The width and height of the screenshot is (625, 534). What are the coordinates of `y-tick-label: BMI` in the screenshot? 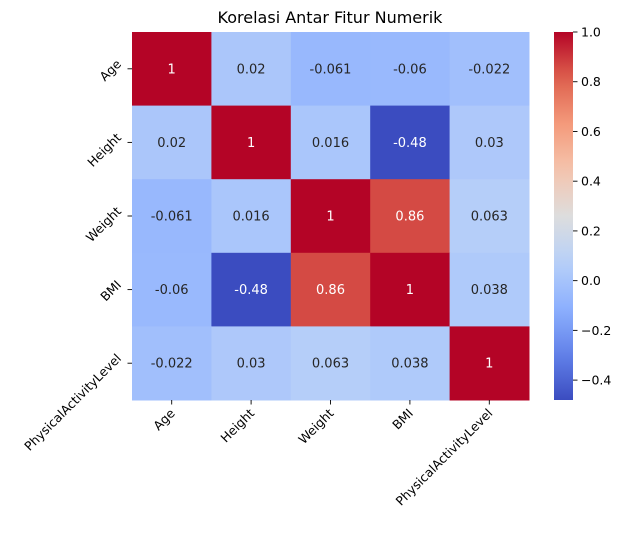 It's located at (110, 290).